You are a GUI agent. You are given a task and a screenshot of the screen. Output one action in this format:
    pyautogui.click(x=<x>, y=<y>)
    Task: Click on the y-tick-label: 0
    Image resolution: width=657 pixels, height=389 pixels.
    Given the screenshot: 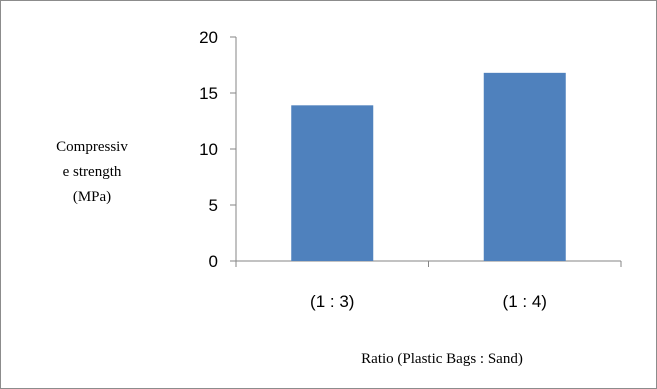 What is the action you would take?
    pyautogui.click(x=213, y=261)
    